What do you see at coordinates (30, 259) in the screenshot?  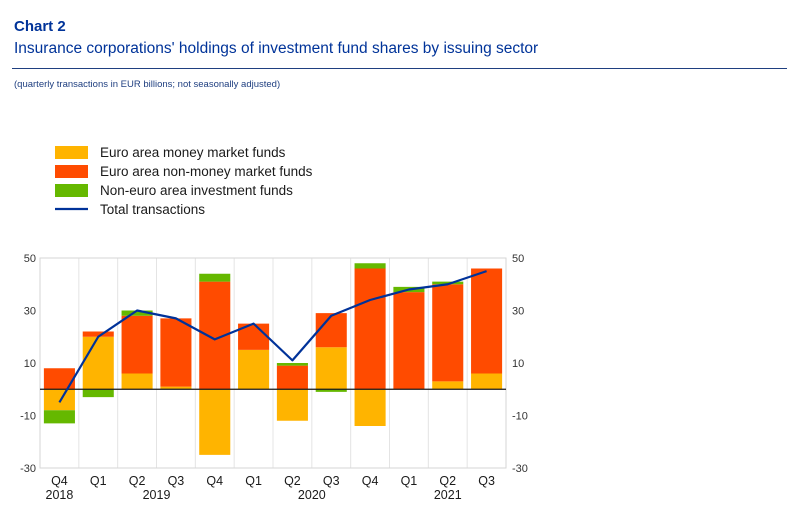 I see `y-tick-label-left: 50` at bounding box center [30, 259].